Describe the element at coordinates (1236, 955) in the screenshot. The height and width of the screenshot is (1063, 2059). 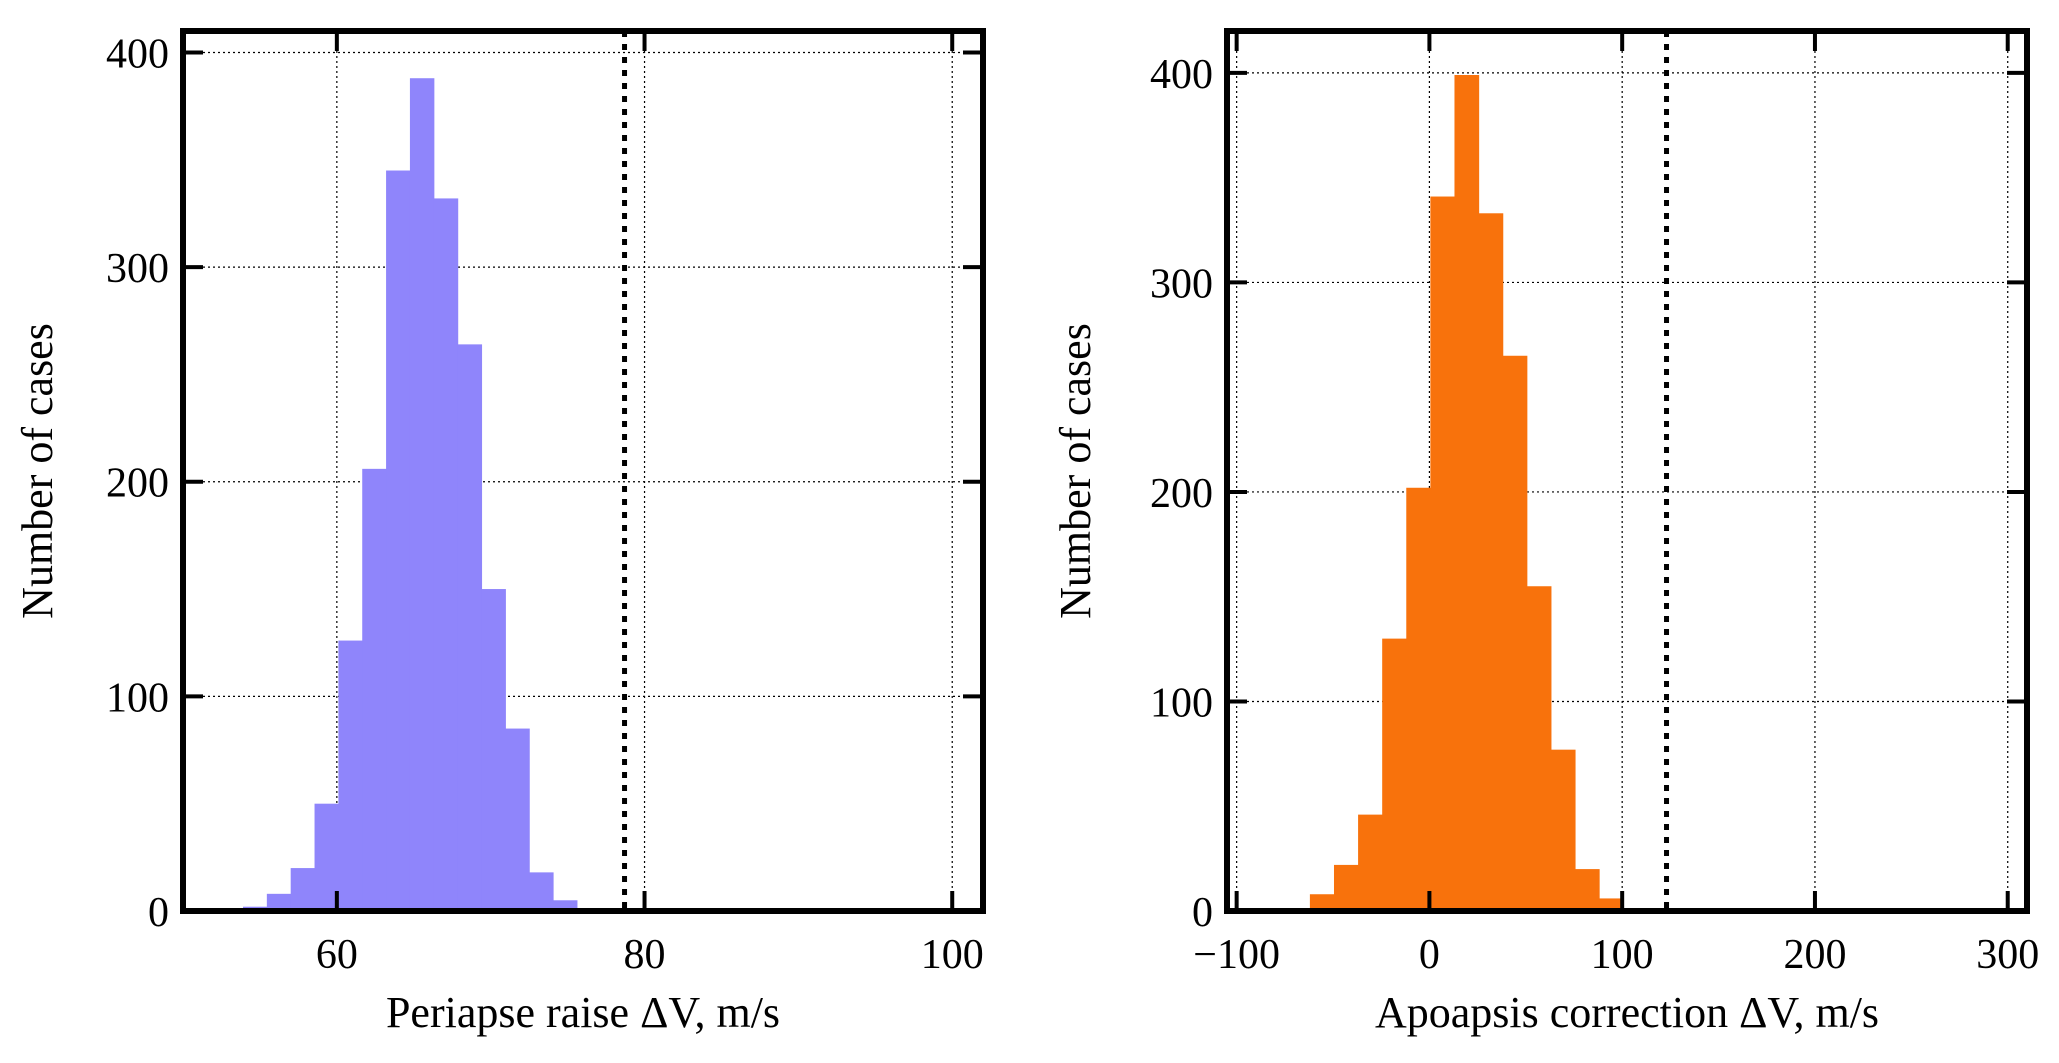
I see `x-tick-label: −100` at that location.